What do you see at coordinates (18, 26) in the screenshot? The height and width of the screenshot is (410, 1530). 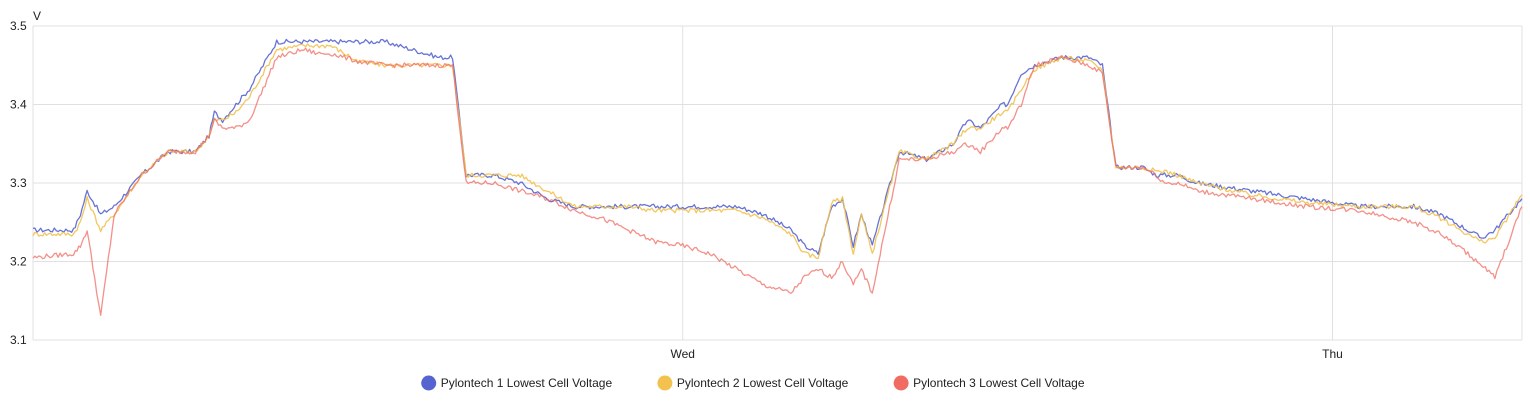 I see `y-tick-label: 3.5` at bounding box center [18, 26].